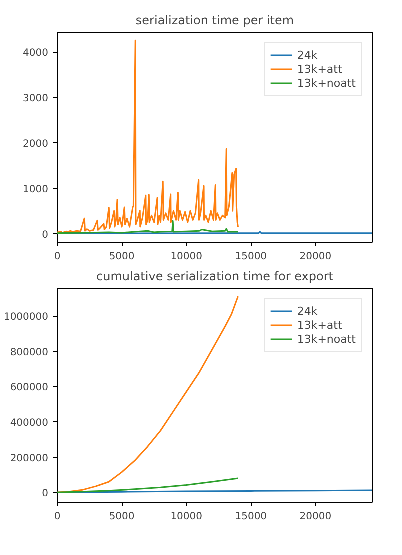 This screenshot has height=555, width=402. I want to click on y-tick-label: 1000, so click(36, 190).